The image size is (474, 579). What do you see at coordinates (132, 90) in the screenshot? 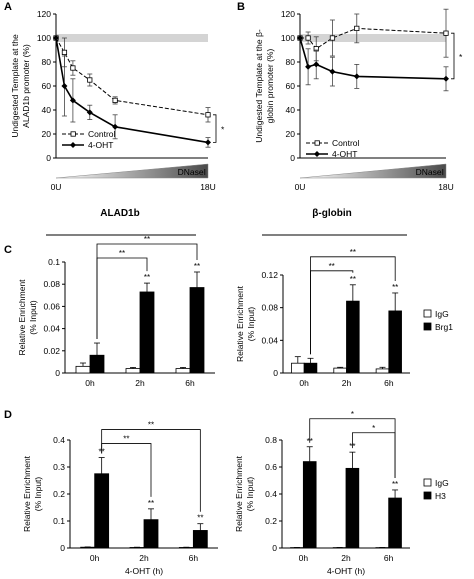
I see `series-line-4-oht` at bounding box center [132, 90].